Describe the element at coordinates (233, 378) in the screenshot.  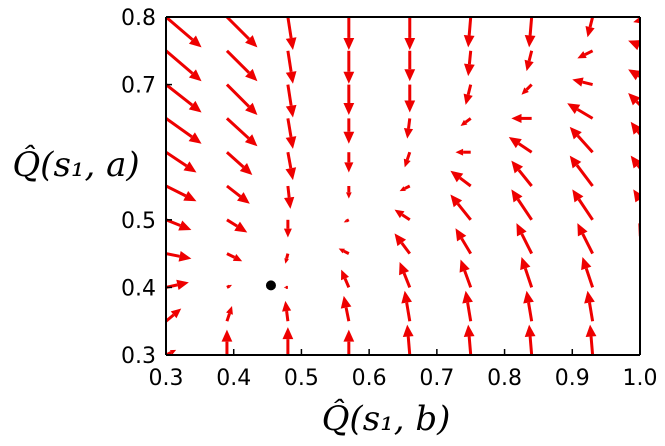
I see `x-tick-label: 0.4` at that location.